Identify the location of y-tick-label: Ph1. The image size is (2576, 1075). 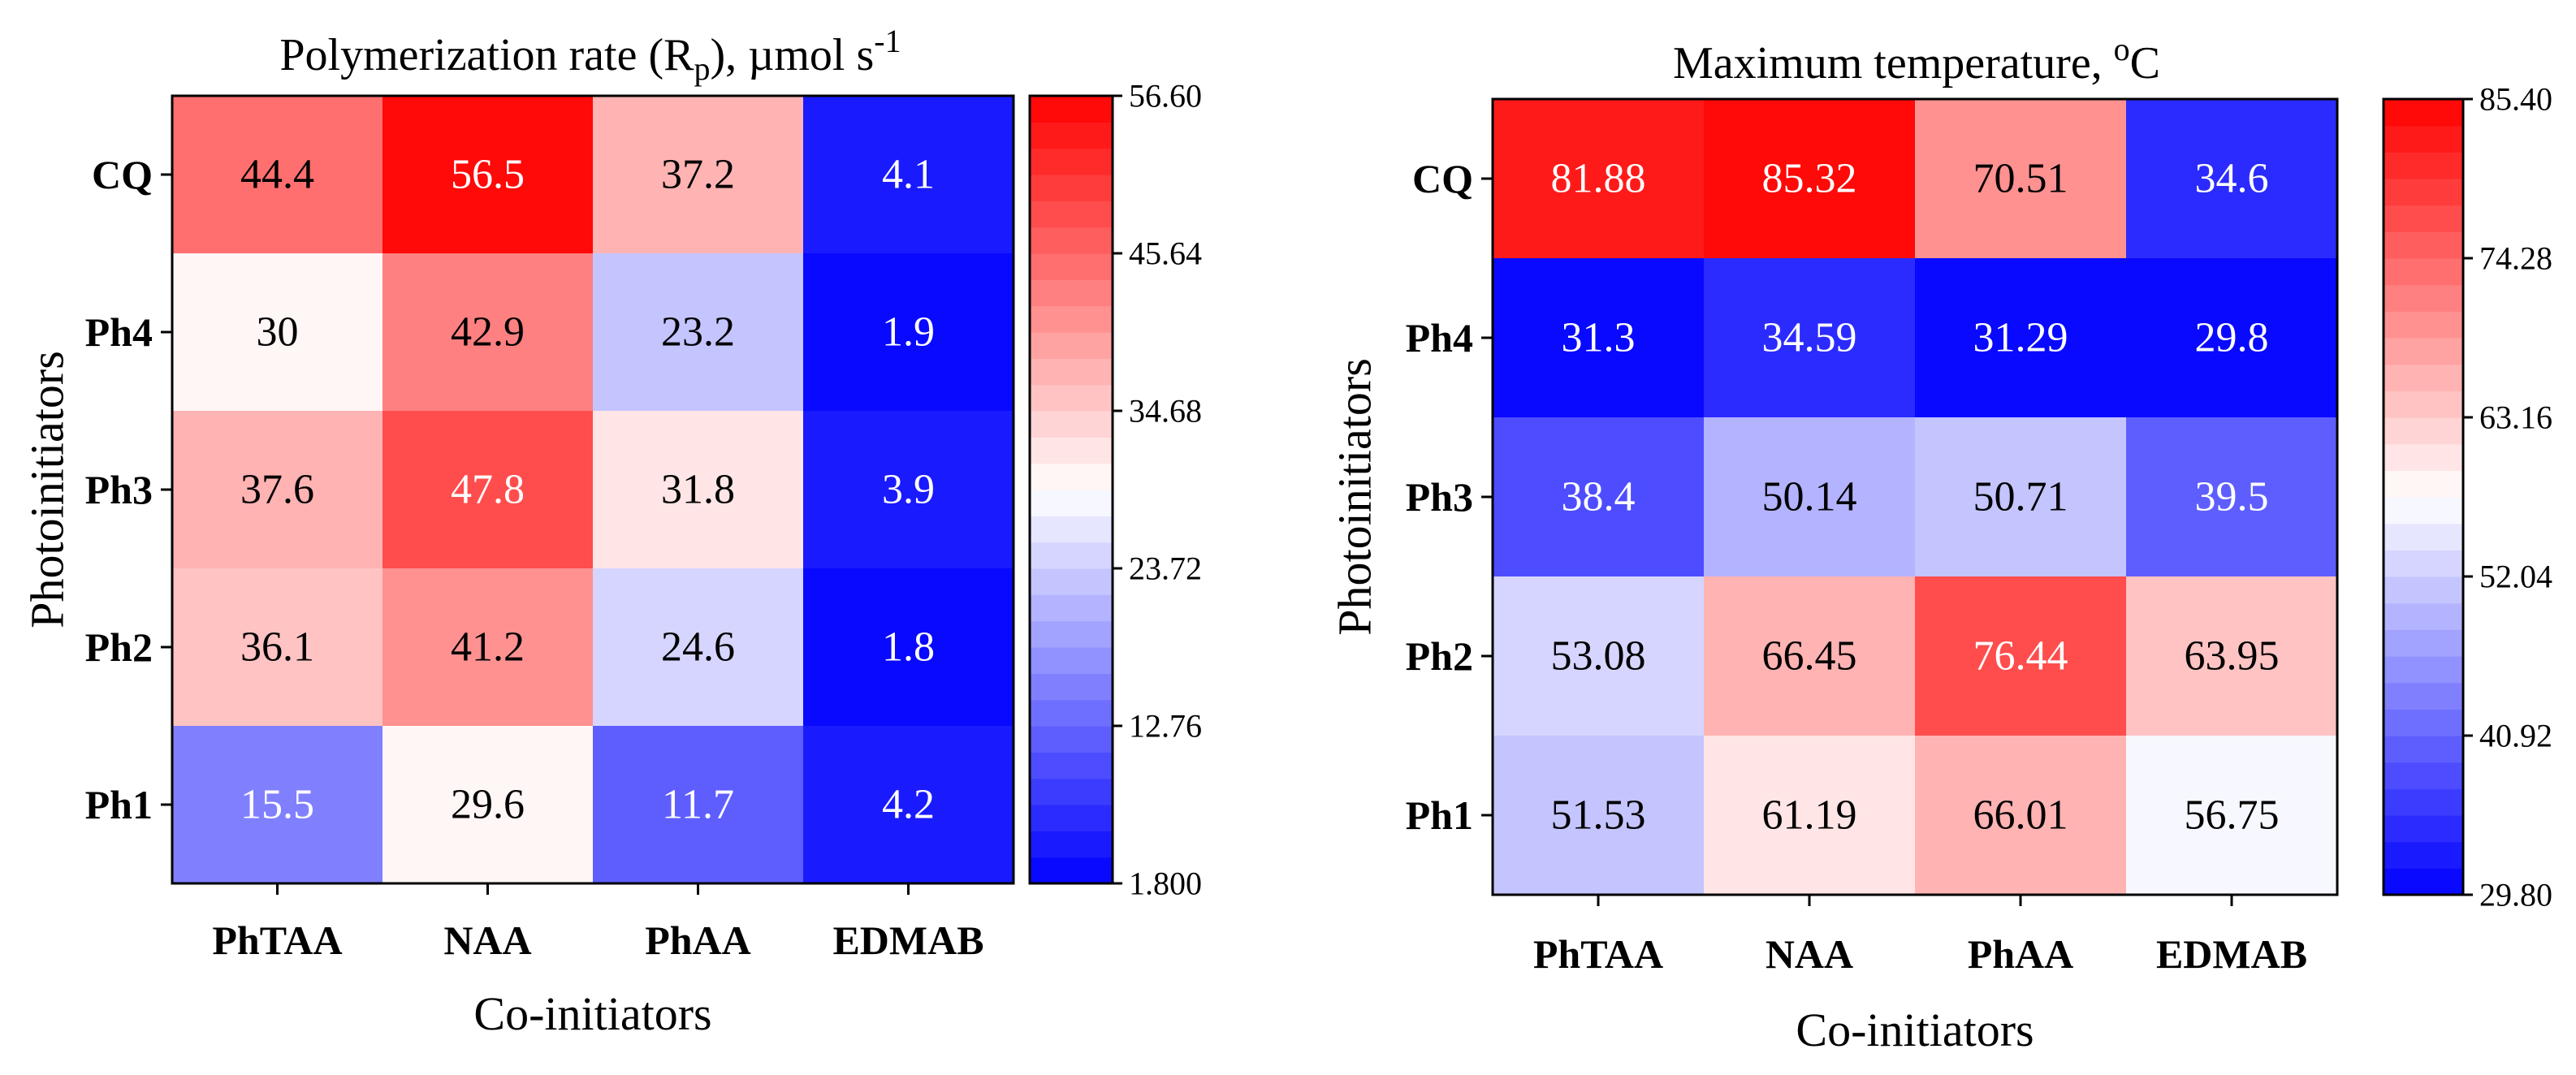
(119, 804).